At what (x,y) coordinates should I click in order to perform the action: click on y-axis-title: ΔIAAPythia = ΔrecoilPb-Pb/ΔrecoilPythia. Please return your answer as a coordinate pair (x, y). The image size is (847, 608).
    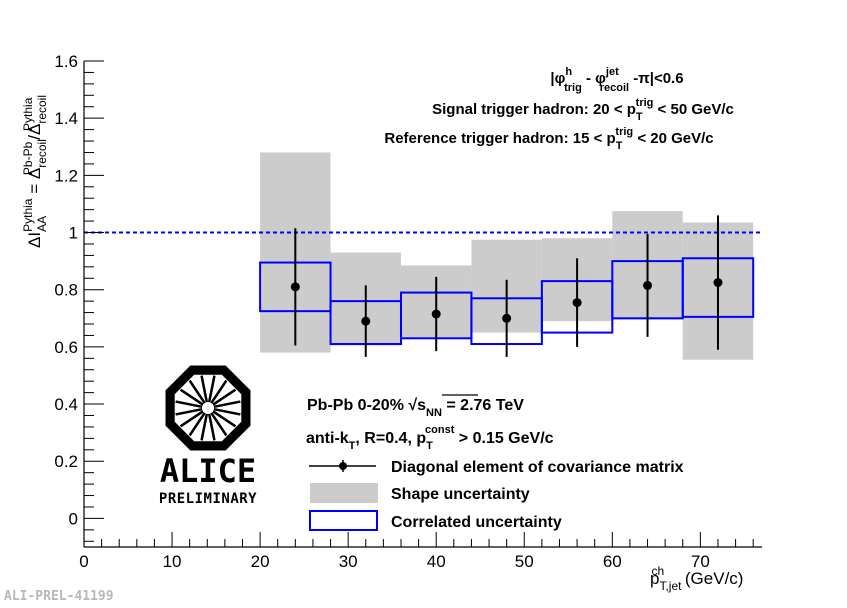
    Looking at the image, I should click on (35, 171).